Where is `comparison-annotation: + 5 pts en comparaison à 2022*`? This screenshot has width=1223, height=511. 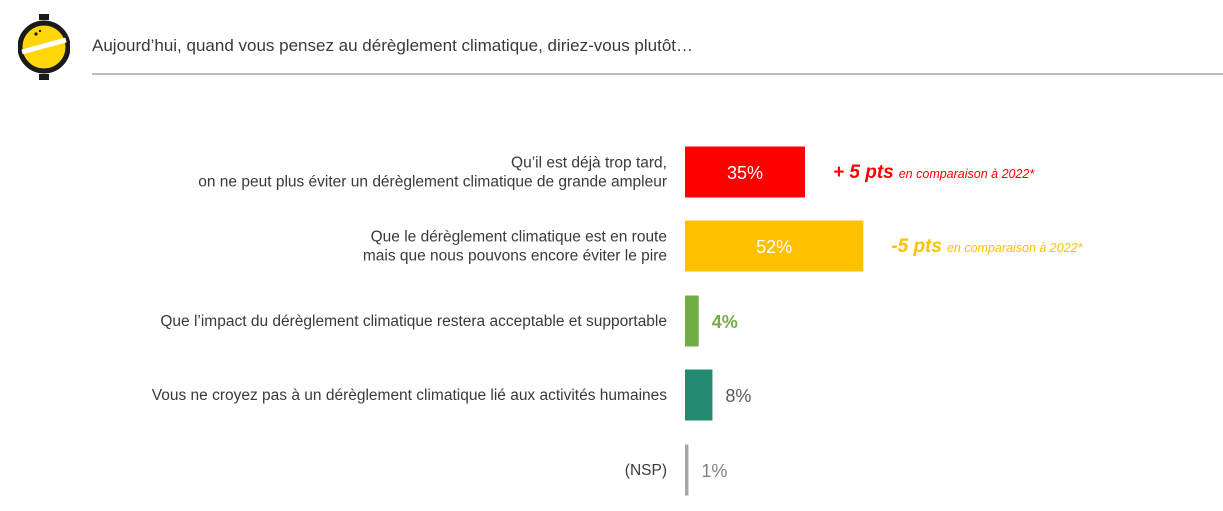
comparison-annotation: + 5 pts en comparaison à 2022* is located at coordinates (934, 172).